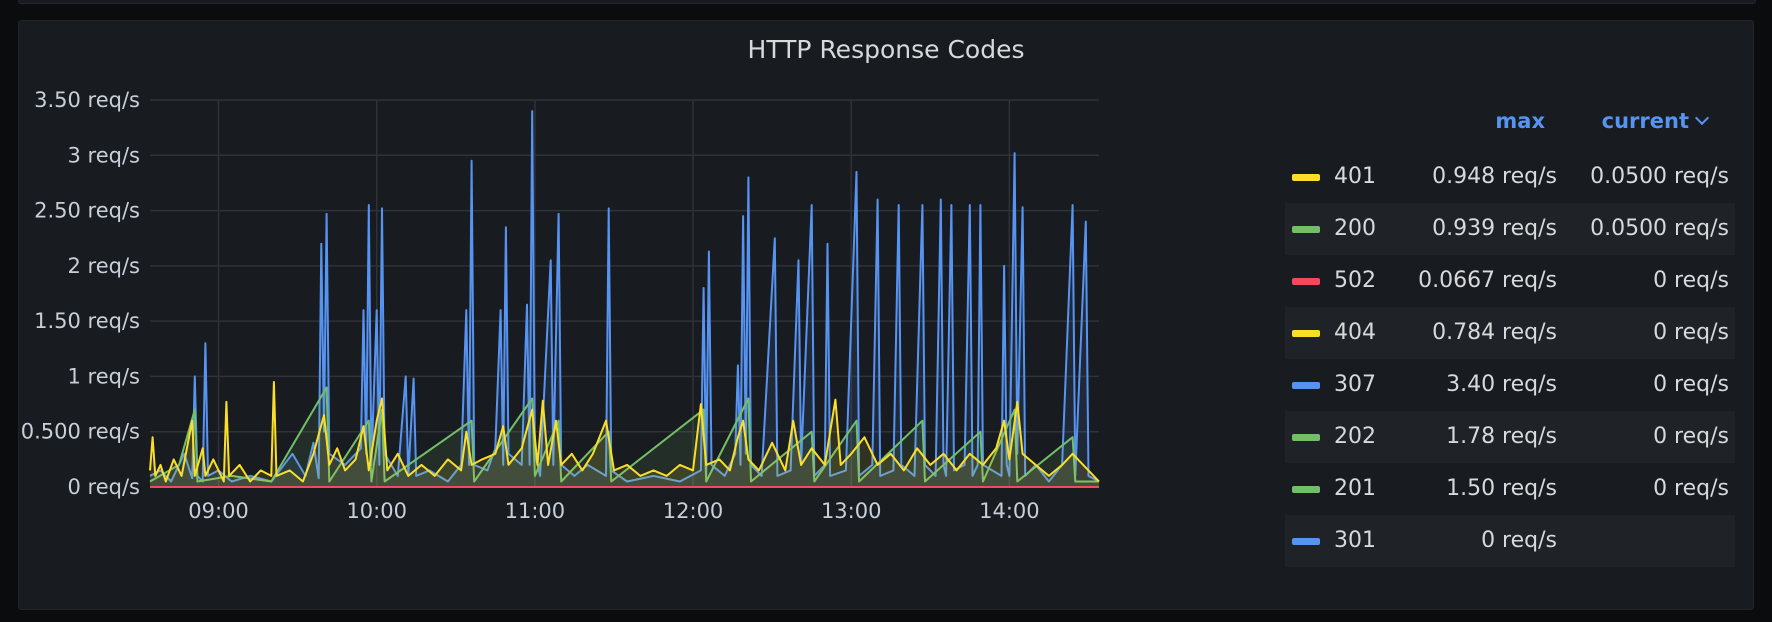 This screenshot has height=622, width=1772. I want to click on legend-item-307: 307 3.40 req/s 0 req/s, so click(1510, 385).